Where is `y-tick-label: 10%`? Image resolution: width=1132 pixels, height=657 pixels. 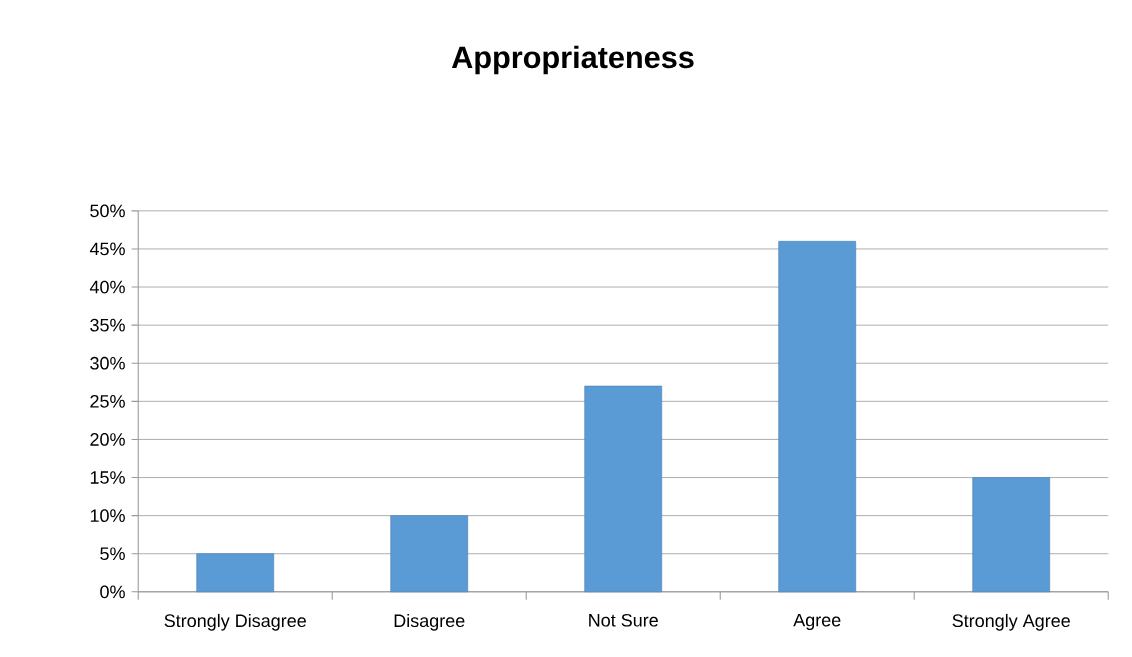 y-tick-label: 10% is located at coordinates (107, 515).